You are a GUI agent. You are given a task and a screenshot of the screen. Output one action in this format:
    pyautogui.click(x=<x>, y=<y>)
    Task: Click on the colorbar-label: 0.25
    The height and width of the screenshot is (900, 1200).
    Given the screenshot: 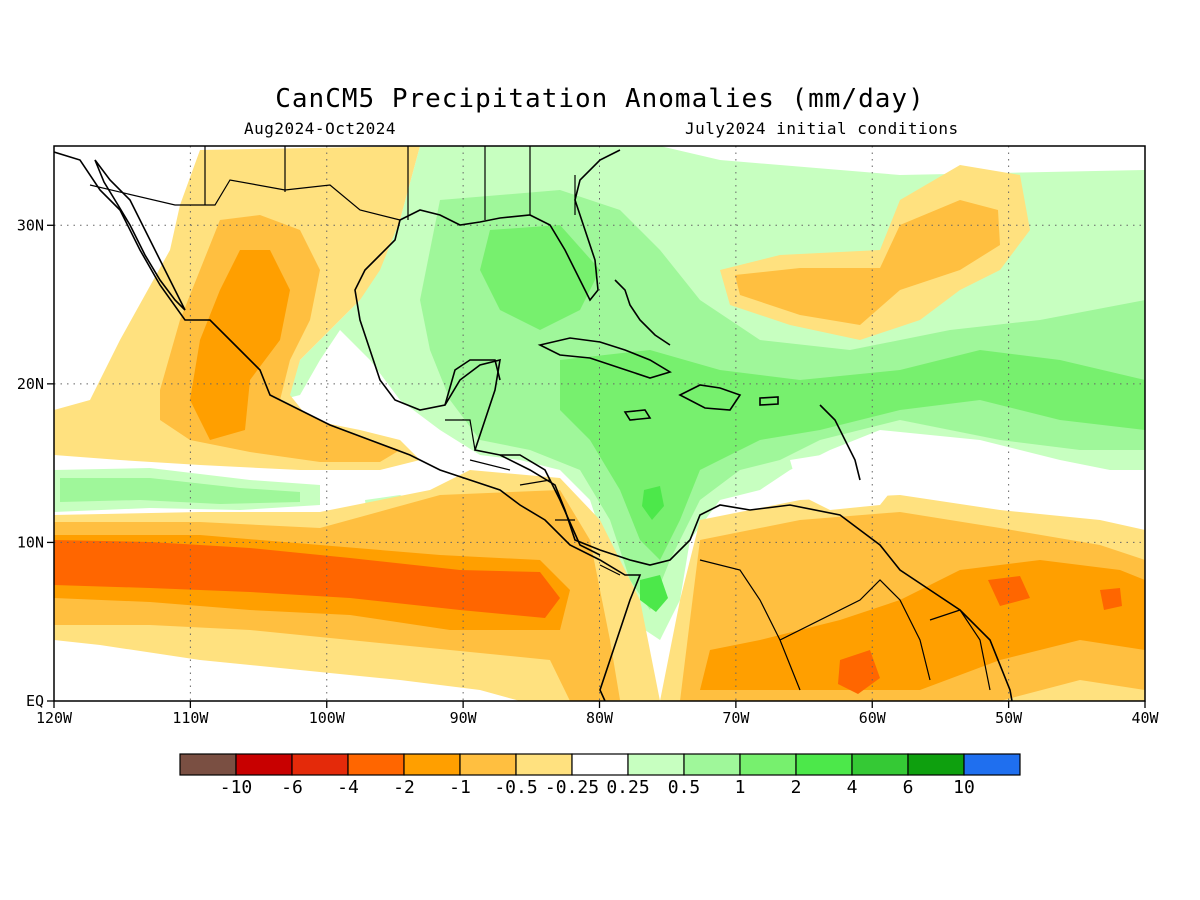 What is the action you would take?
    pyautogui.click(x=627, y=787)
    